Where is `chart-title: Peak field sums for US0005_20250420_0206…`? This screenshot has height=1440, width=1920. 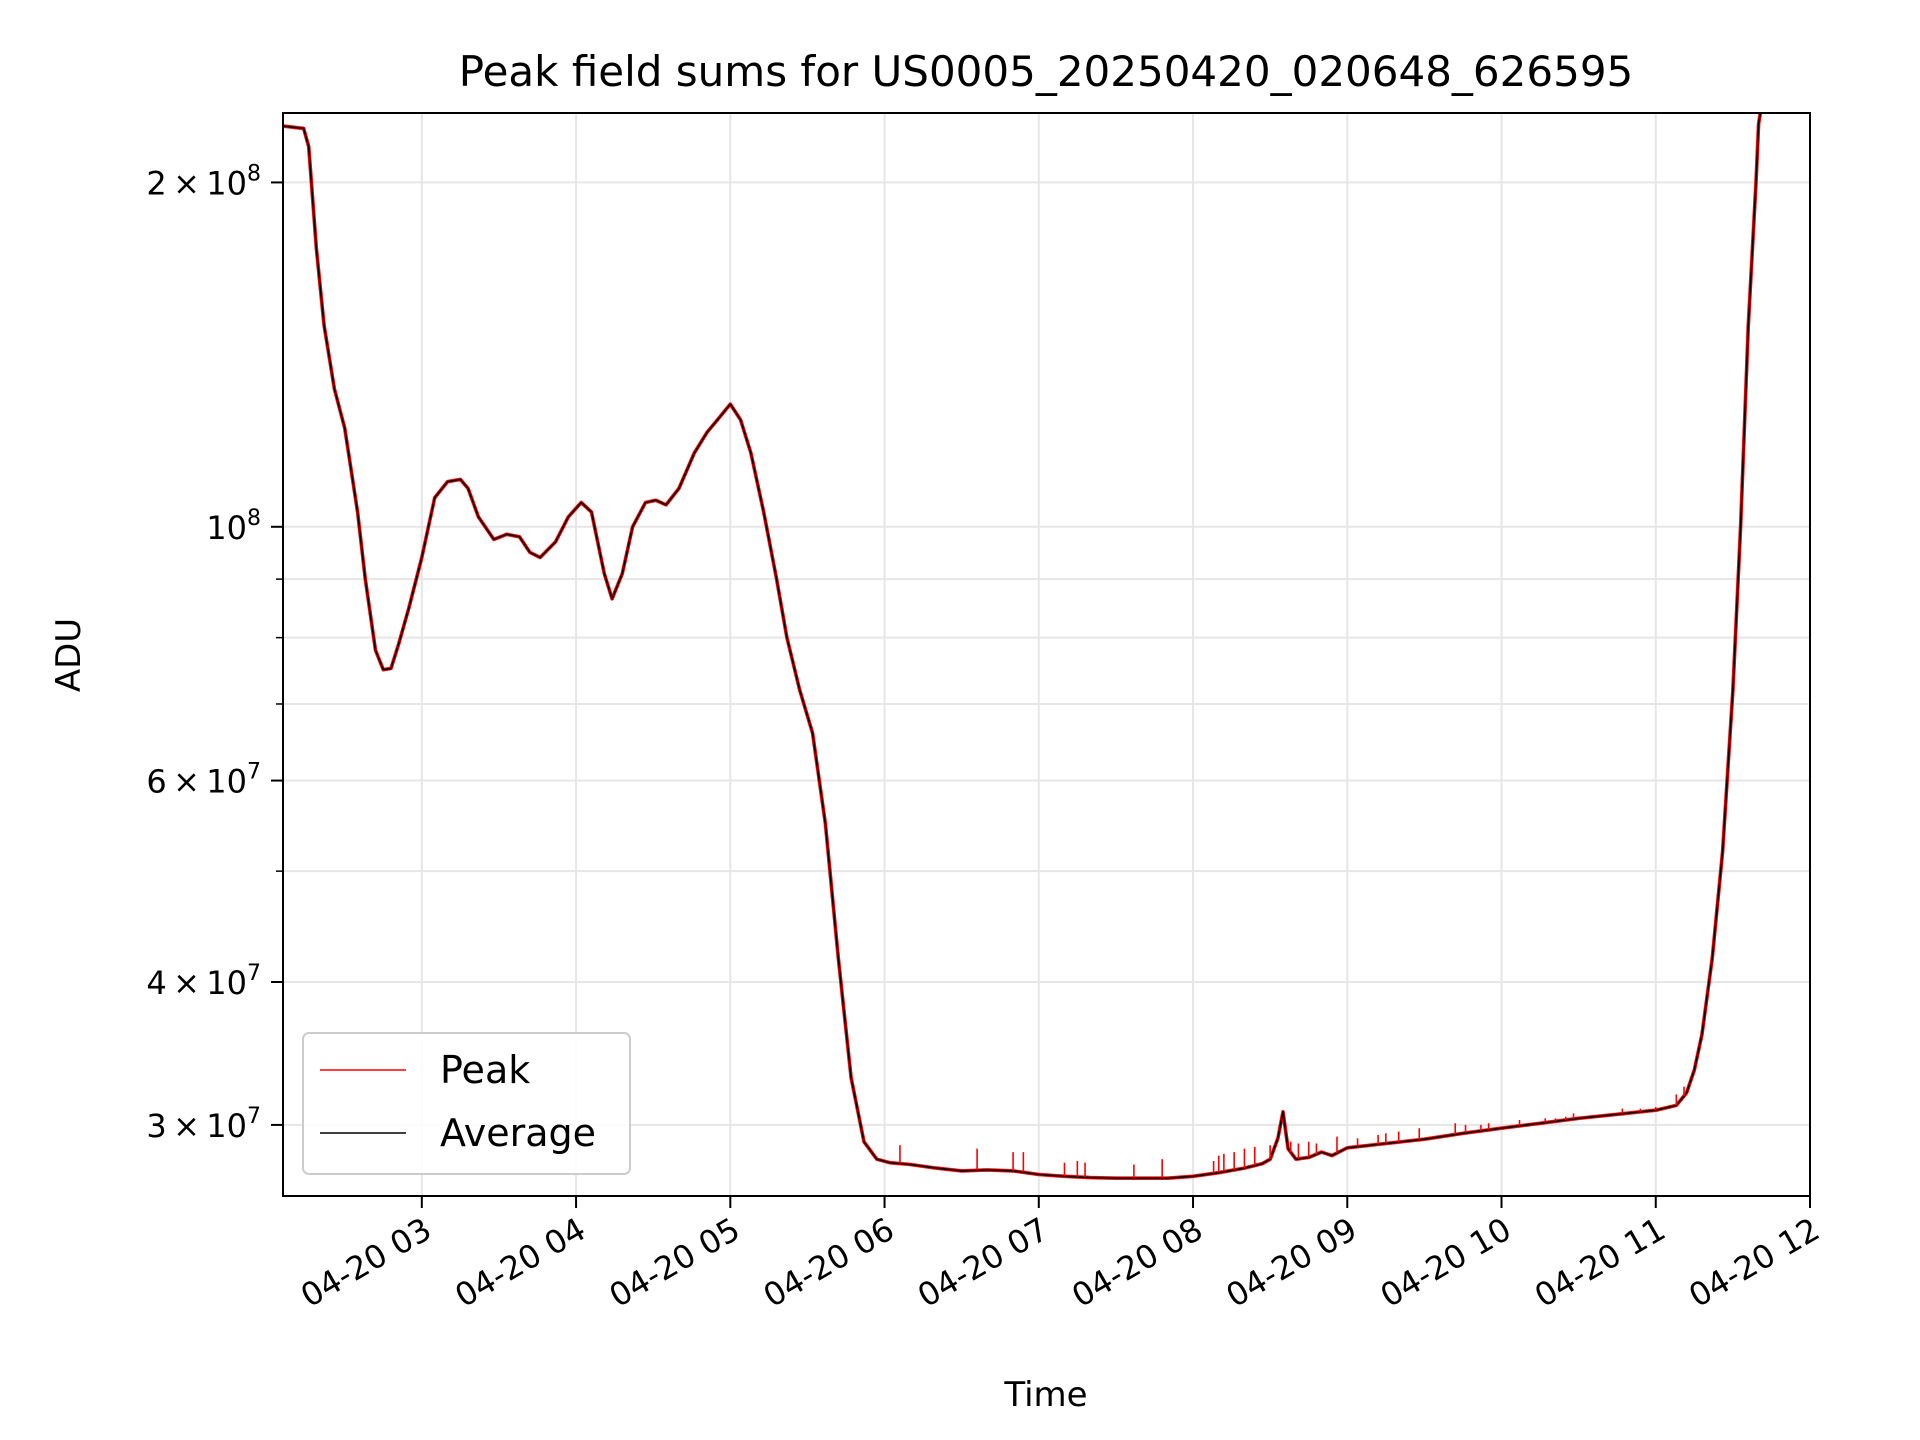
chart-title: Peak field sums for US0005_20250420_0206… is located at coordinates (1046, 71).